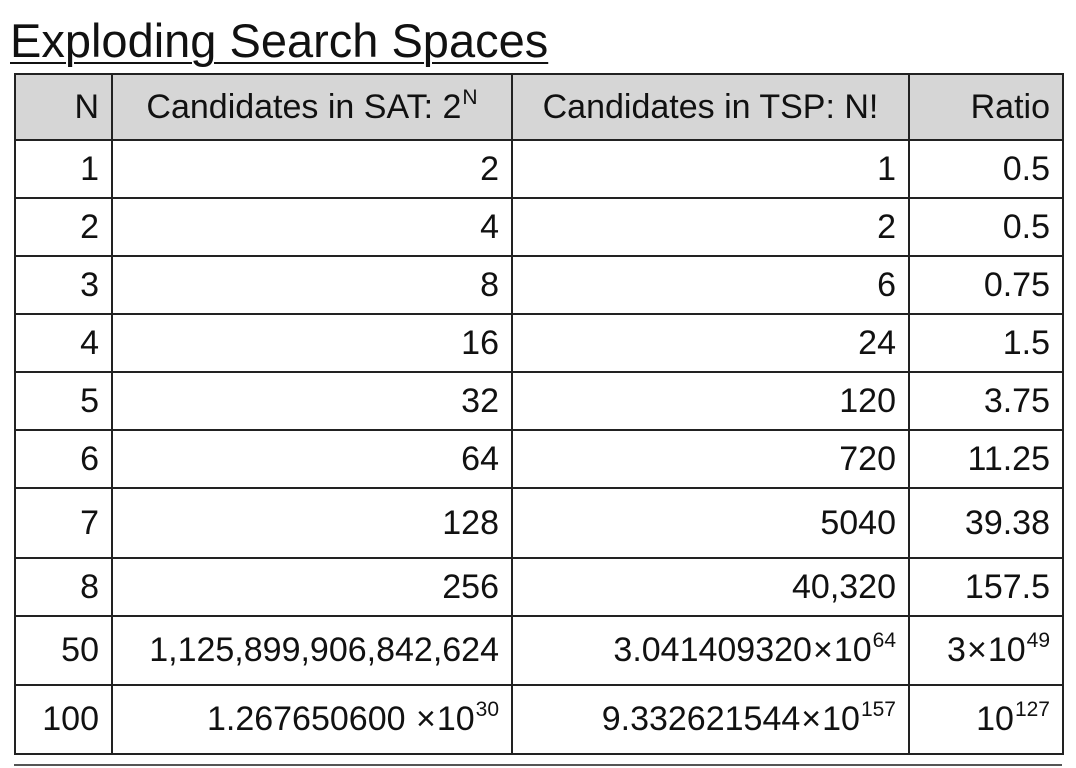 The image size is (1076, 768). What do you see at coordinates (63, 587) in the screenshot?
I see `cell-n: 8` at bounding box center [63, 587].